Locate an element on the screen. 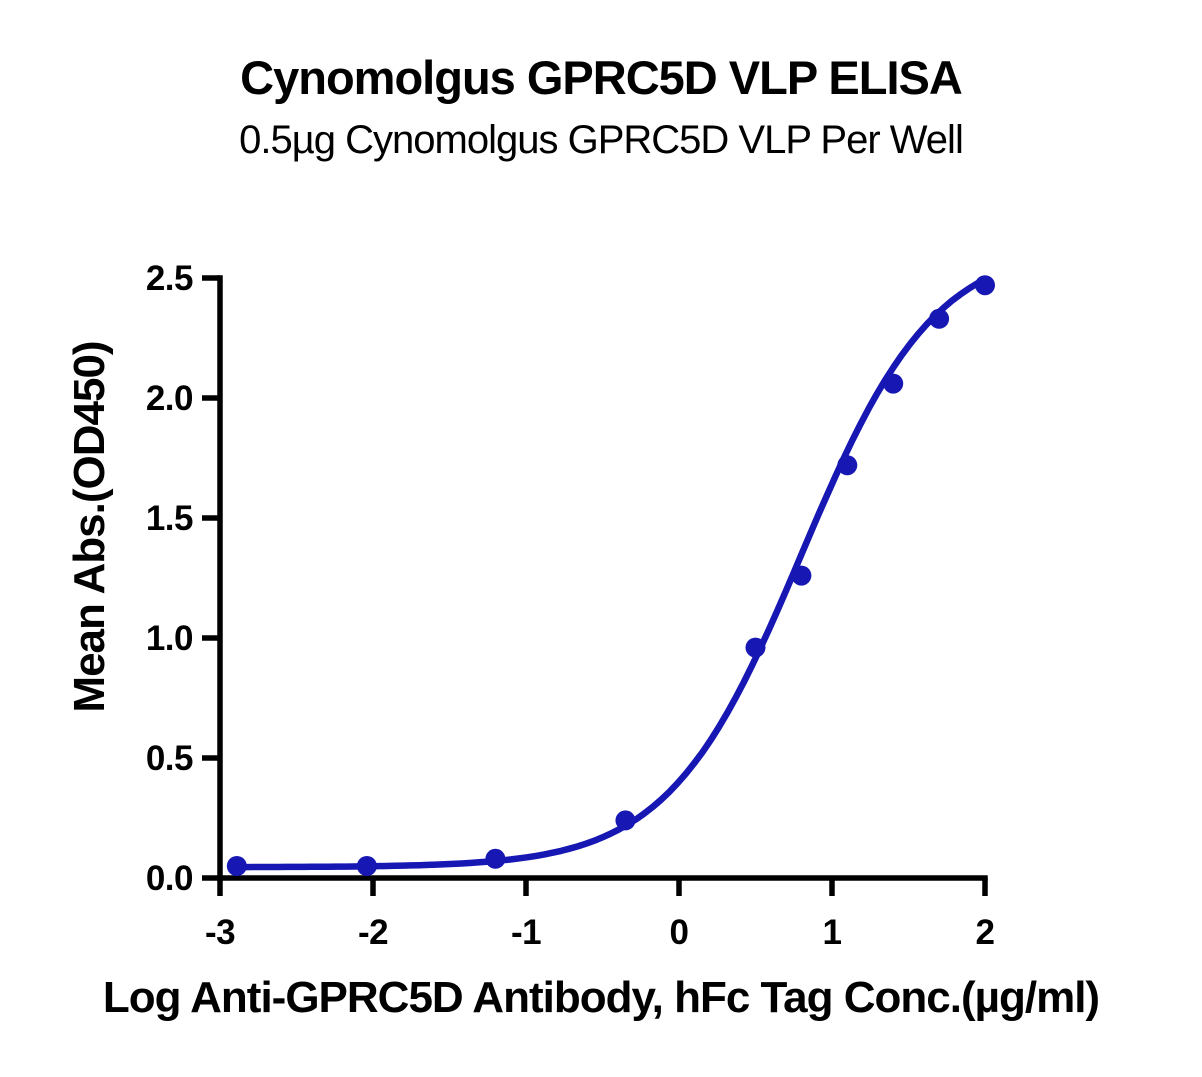 This screenshot has width=1202, height=1077. y-tick-label: 1.5 is located at coordinates (169, 518).